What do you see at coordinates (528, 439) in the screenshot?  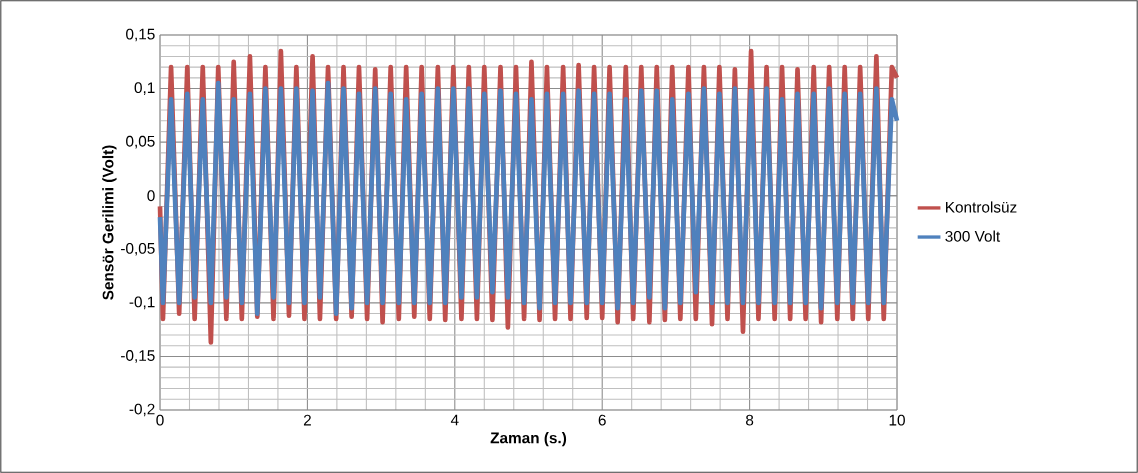 I see `x-axis-title: Zaman (s.)` at bounding box center [528, 439].